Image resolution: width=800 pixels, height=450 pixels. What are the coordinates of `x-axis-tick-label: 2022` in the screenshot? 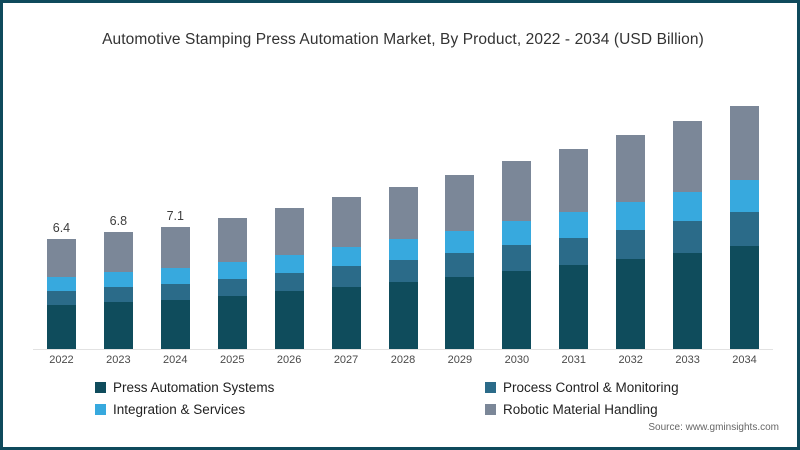 It's located at (61, 360).